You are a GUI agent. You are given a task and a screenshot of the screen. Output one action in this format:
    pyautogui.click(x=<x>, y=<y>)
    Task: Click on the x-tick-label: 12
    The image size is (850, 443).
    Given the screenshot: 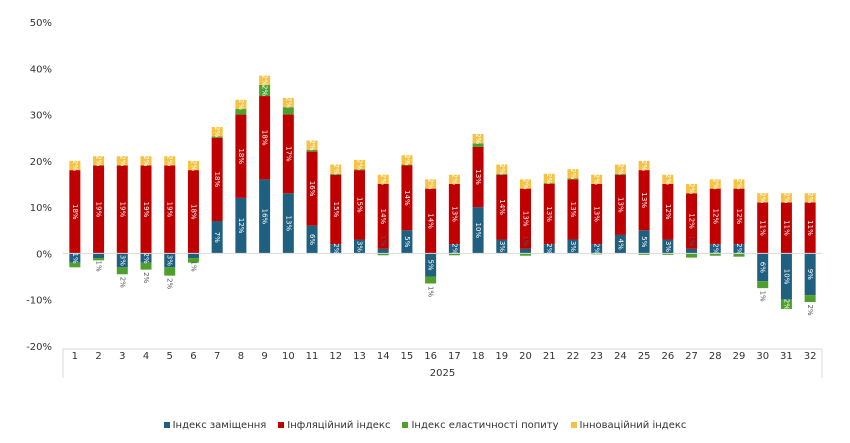 What is the action you would take?
    pyautogui.click(x=335, y=356)
    